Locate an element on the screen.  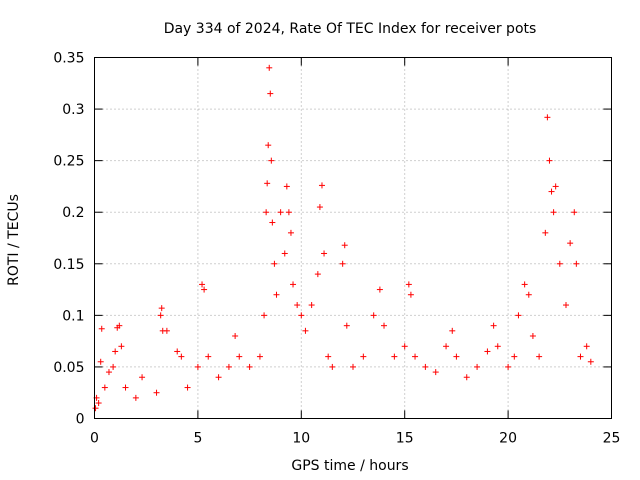
x-tick-label: 25 is located at coordinates (612, 439).